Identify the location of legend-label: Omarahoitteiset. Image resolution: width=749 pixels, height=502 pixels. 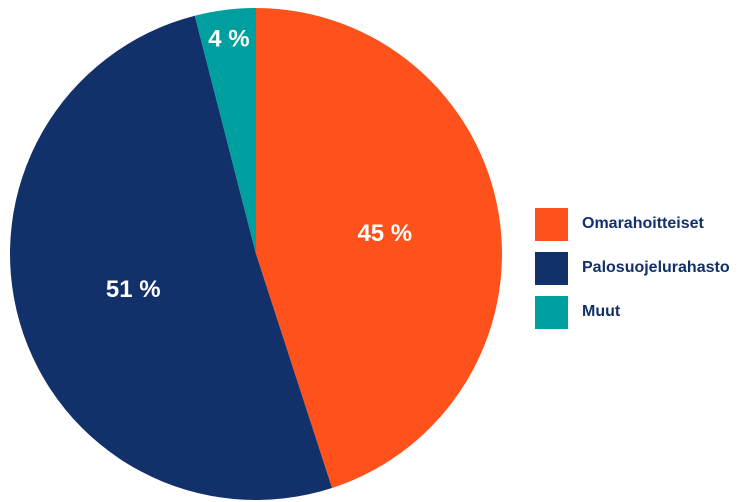
(643, 223).